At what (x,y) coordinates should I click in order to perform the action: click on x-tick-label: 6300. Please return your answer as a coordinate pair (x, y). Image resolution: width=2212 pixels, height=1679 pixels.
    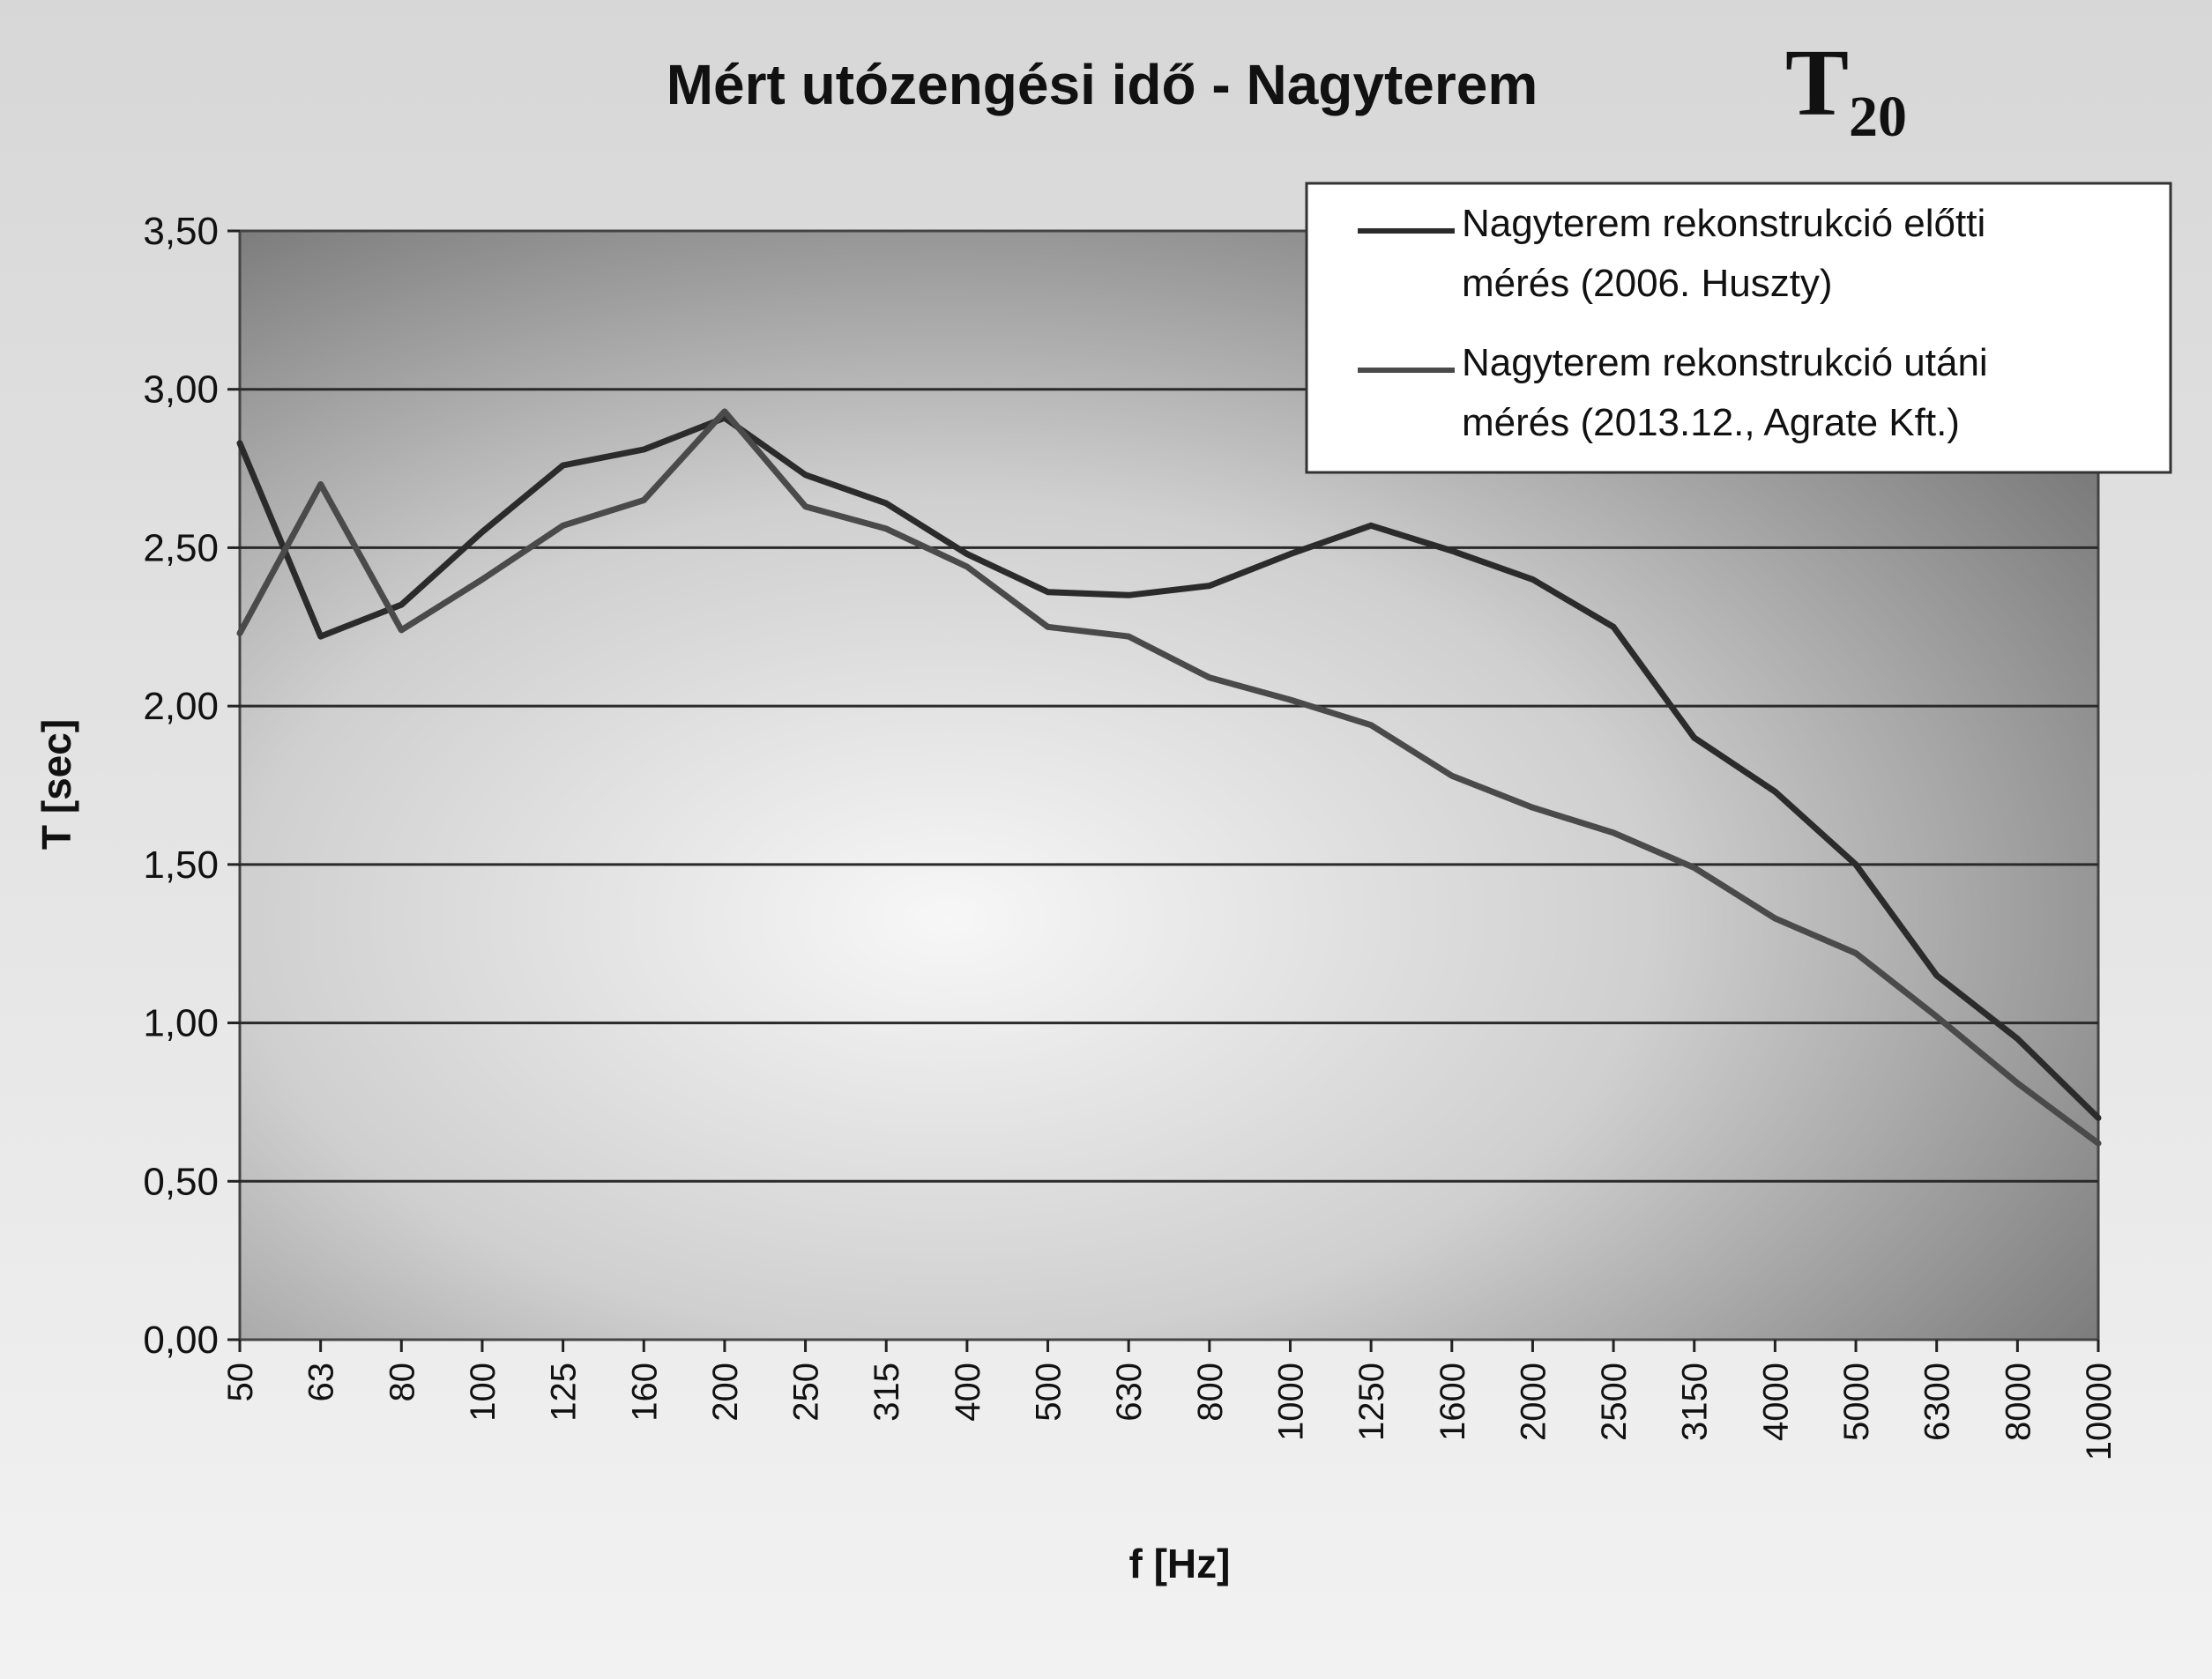
    Looking at the image, I should click on (1937, 1402).